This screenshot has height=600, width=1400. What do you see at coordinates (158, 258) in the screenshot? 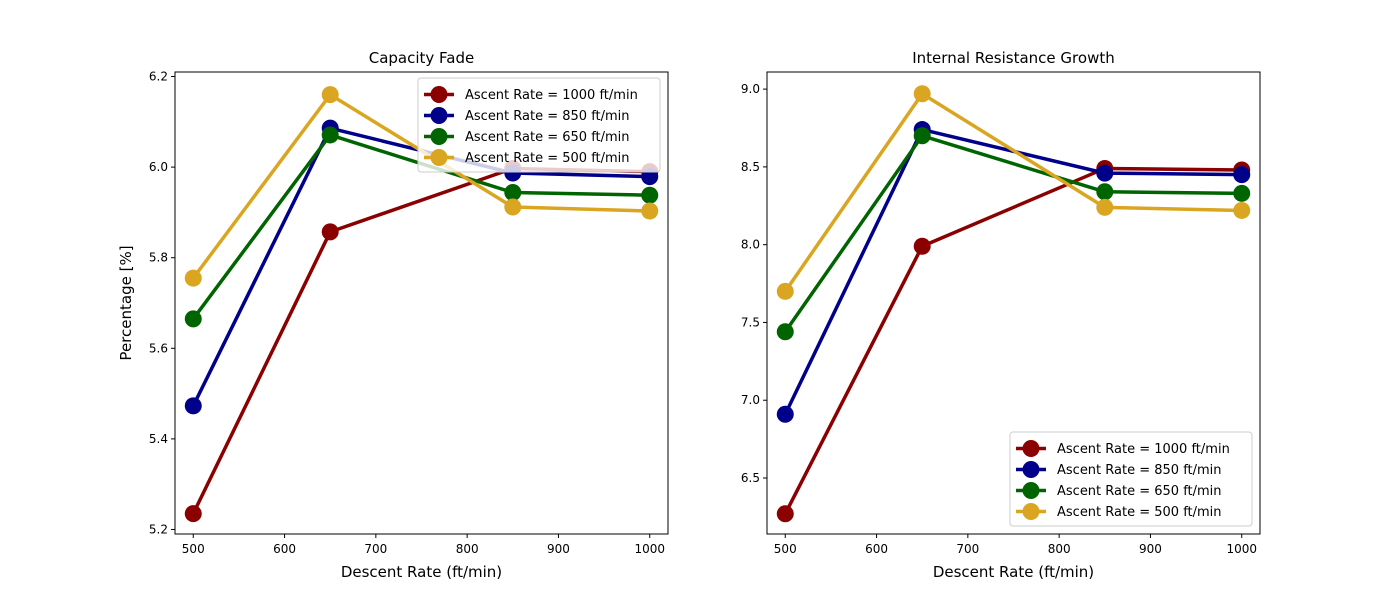
I see `y-tick-label: 5.8` at bounding box center [158, 258].